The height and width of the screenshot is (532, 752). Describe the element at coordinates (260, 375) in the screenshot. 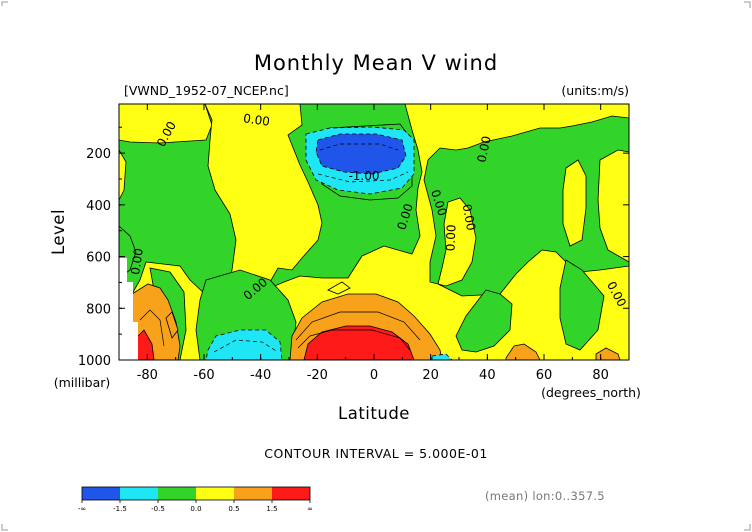

I see `x-tick-label: -40` at that location.